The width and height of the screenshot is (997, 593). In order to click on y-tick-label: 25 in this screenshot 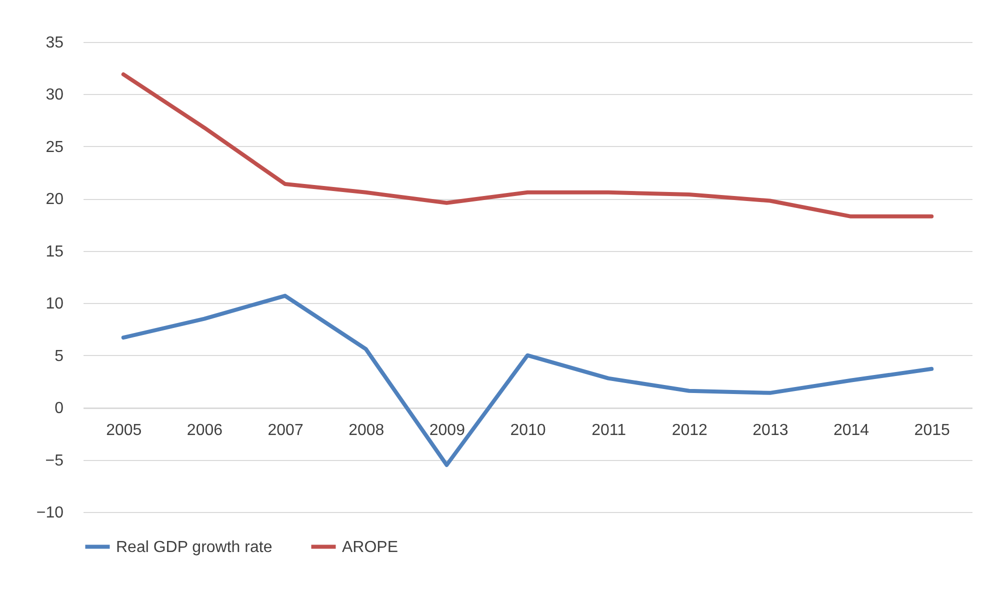, I will do `click(55, 147)`.